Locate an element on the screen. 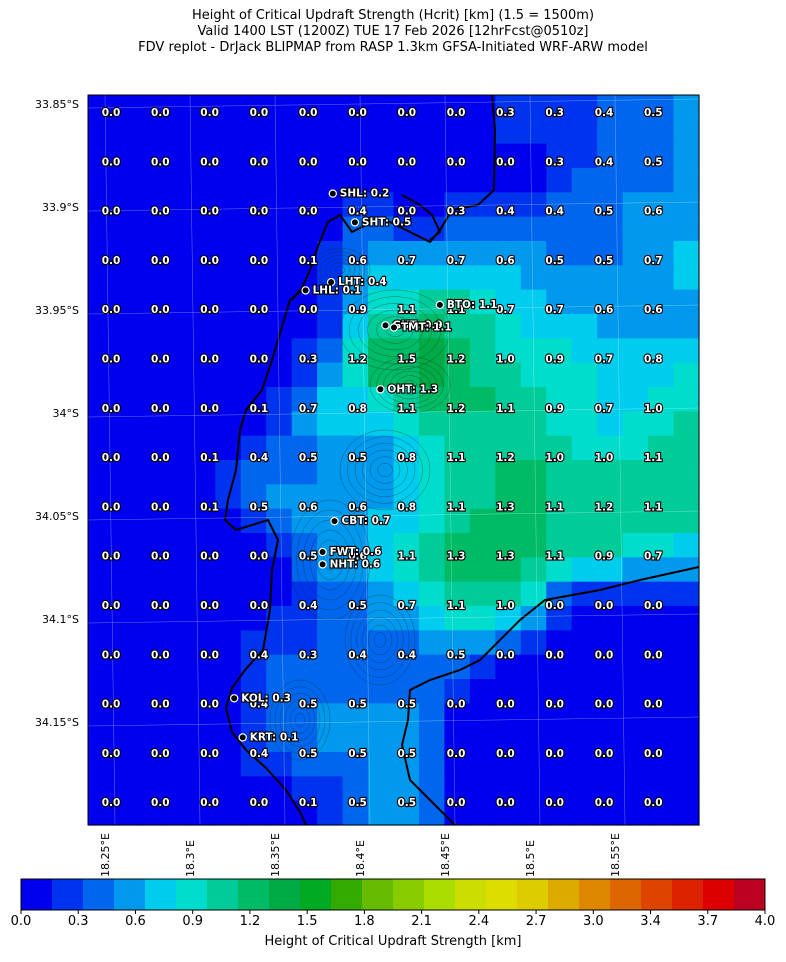 This screenshot has width=786, height=962. longitude-label: 18.4°E is located at coordinates (360, 858).